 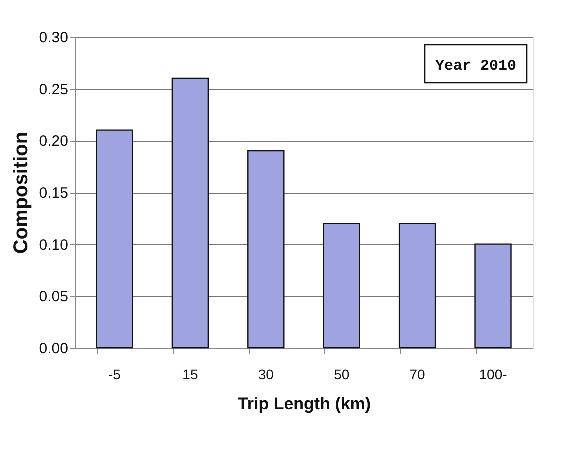 What do you see at coordinates (21, 193) in the screenshot?
I see `y-axis-title: Composition` at bounding box center [21, 193].